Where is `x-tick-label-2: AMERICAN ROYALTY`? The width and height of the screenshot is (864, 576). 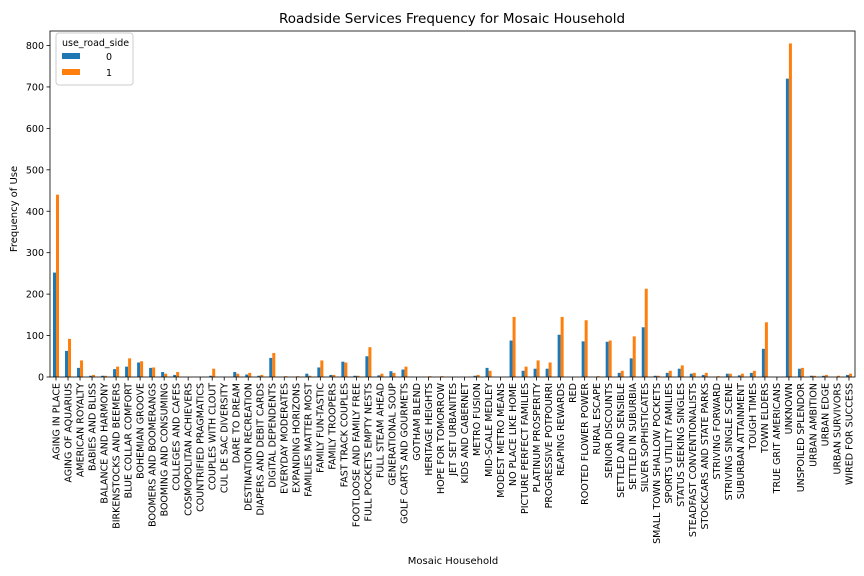
x-tick-label-2: AMERICAN ROYALTY is located at coordinates (80, 430).